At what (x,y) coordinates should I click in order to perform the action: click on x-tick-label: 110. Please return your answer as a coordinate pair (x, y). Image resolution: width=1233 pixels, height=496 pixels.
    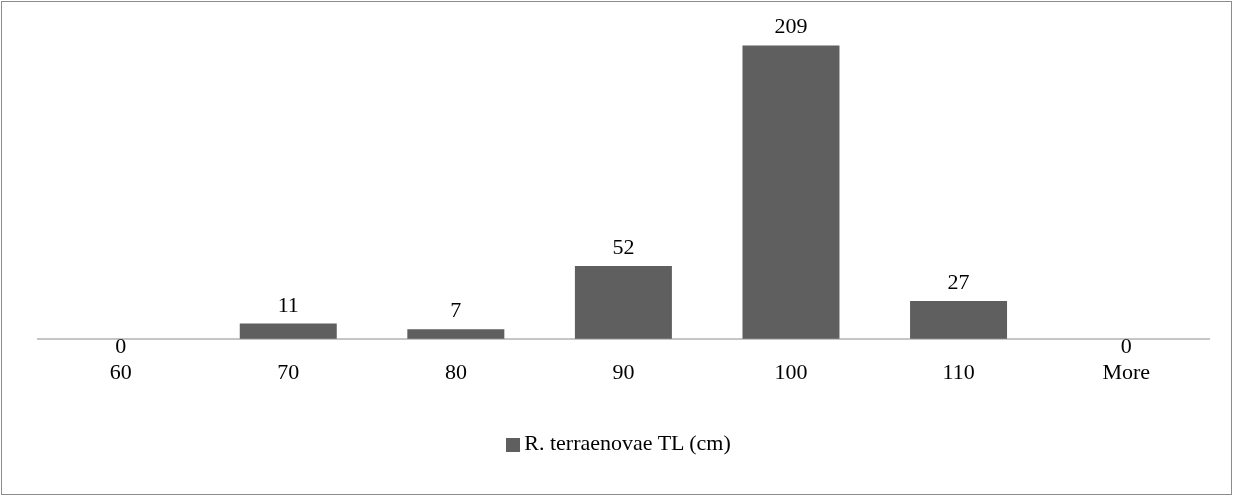
    Looking at the image, I should click on (958, 371).